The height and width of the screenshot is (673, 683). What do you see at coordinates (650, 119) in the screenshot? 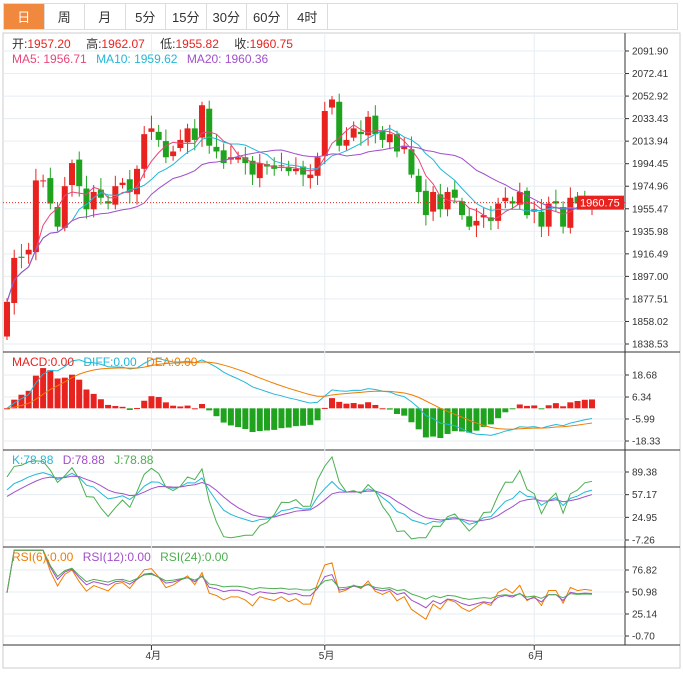
I see `price-tick-label: 2033.43` at bounding box center [650, 119].